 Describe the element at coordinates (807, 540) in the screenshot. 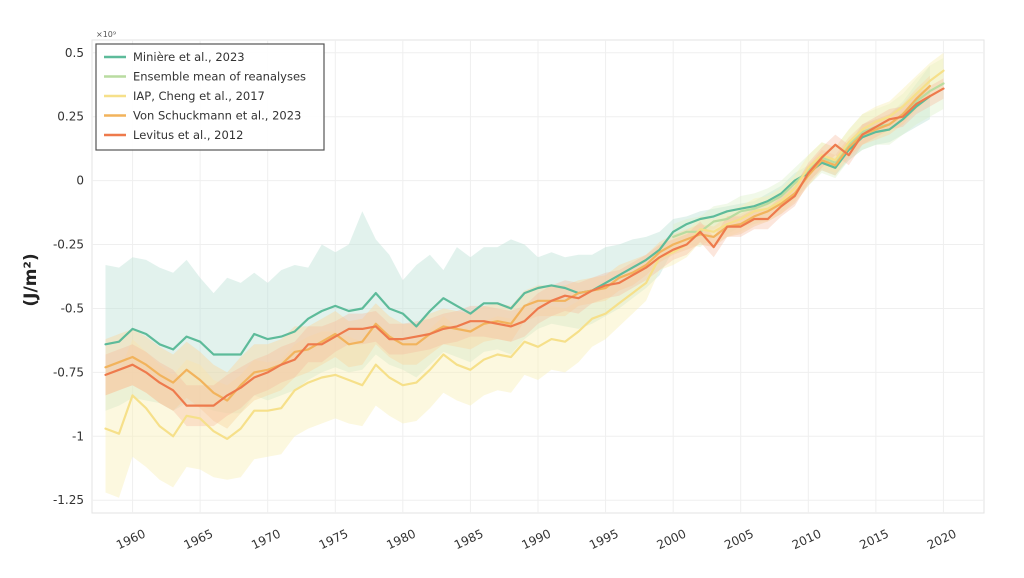

I see `x-tick-label: 2010` at that location.